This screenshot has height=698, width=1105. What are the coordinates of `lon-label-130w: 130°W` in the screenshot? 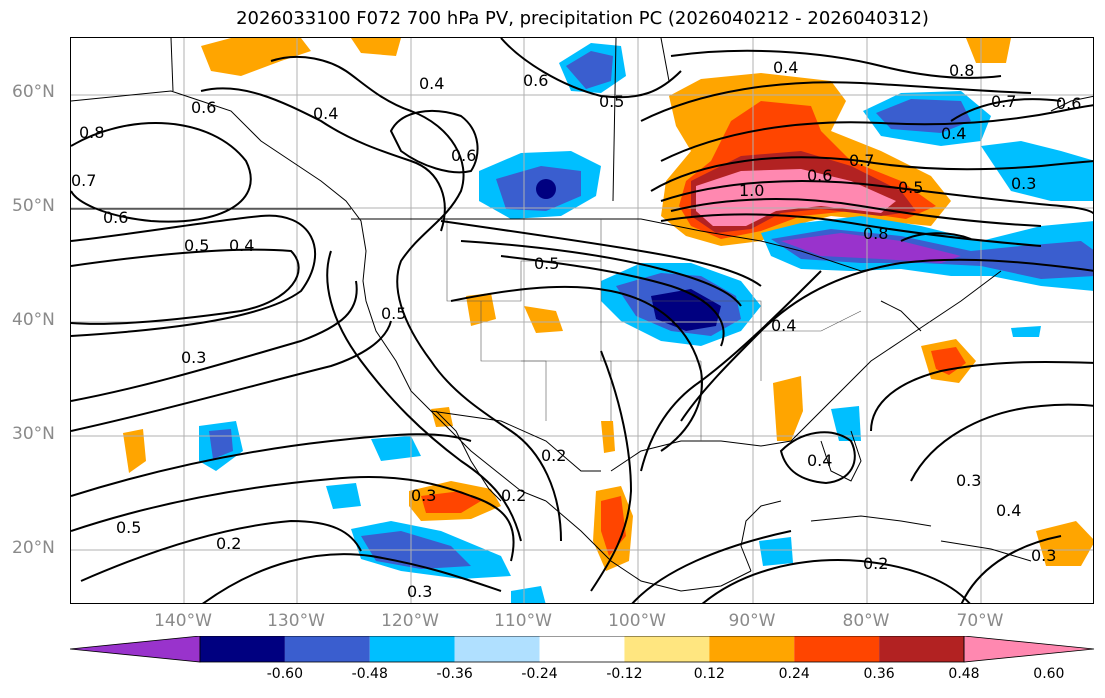 It's located at (296, 621).